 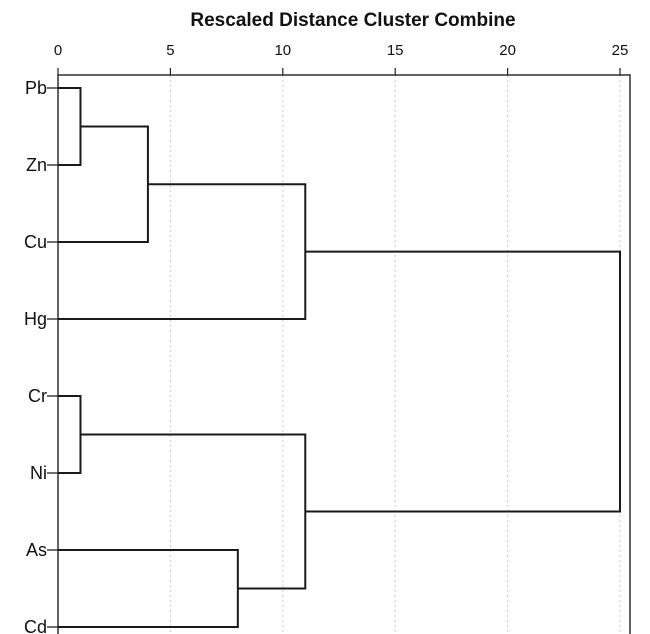 What do you see at coordinates (35, 242) in the screenshot?
I see `leaf-label: Cu` at bounding box center [35, 242].